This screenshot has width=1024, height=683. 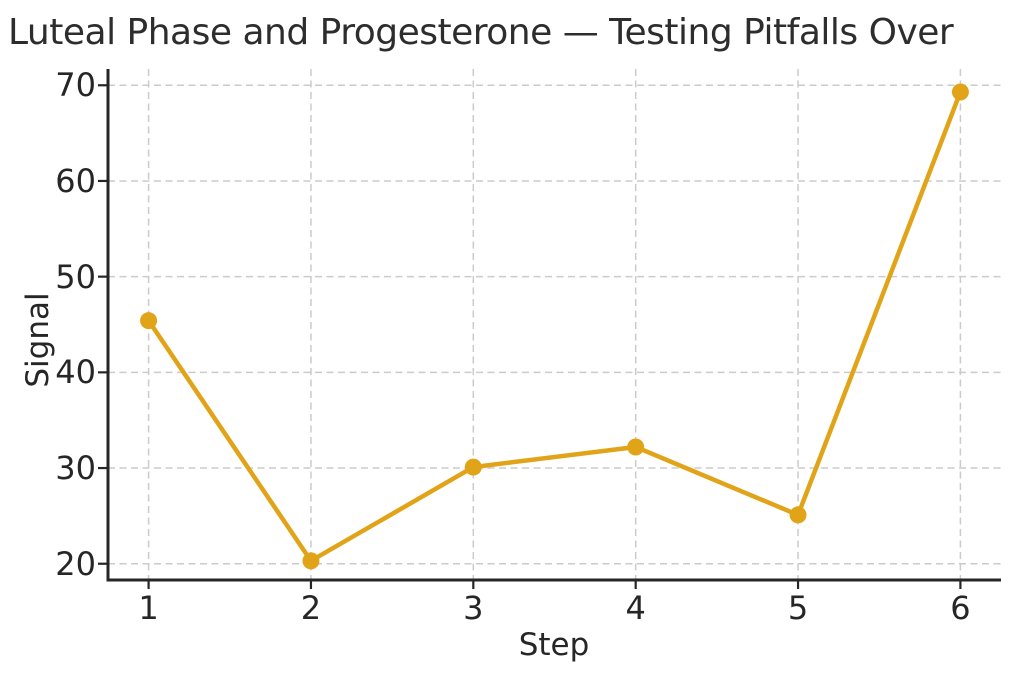 What do you see at coordinates (148, 608) in the screenshot?
I see `x-tick-label: 1` at bounding box center [148, 608].